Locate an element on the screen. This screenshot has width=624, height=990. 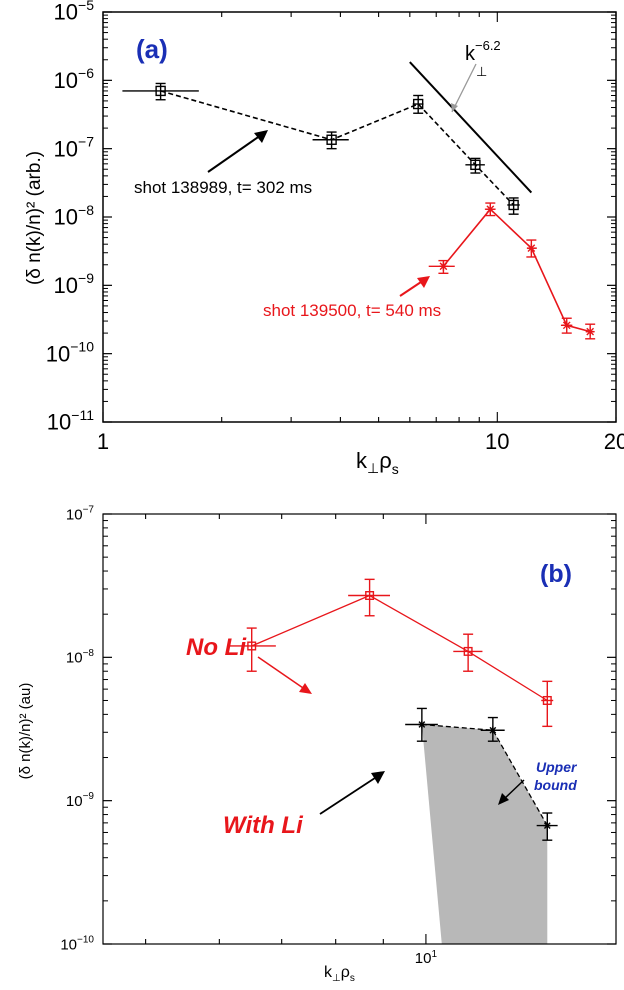
upper-bound-arrowhead is located at coordinates (503, 799).